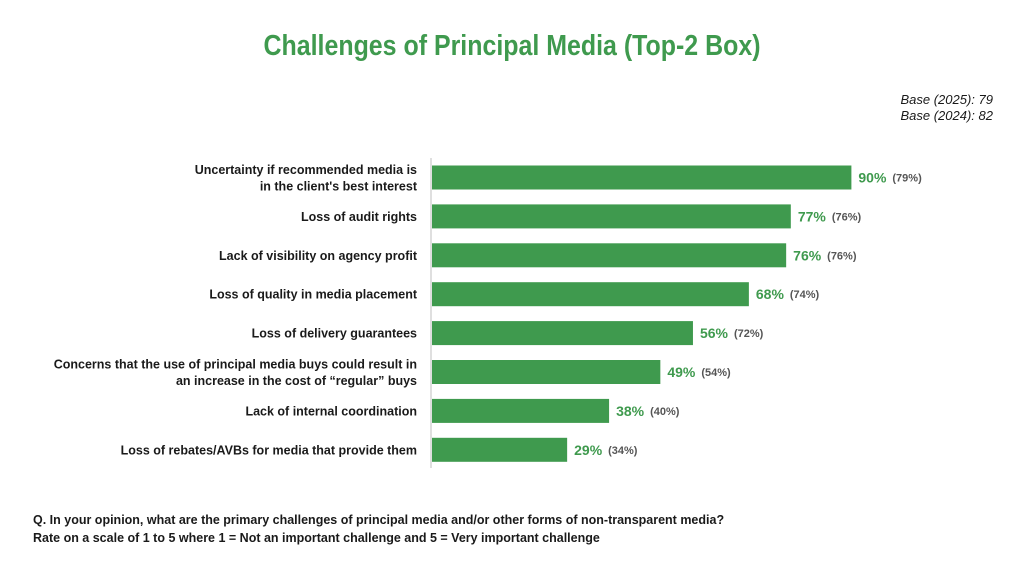 This screenshot has height=572, width=1024. Describe the element at coordinates (749, 334) in the screenshot. I see `previous-year-label: (72%)` at that location.